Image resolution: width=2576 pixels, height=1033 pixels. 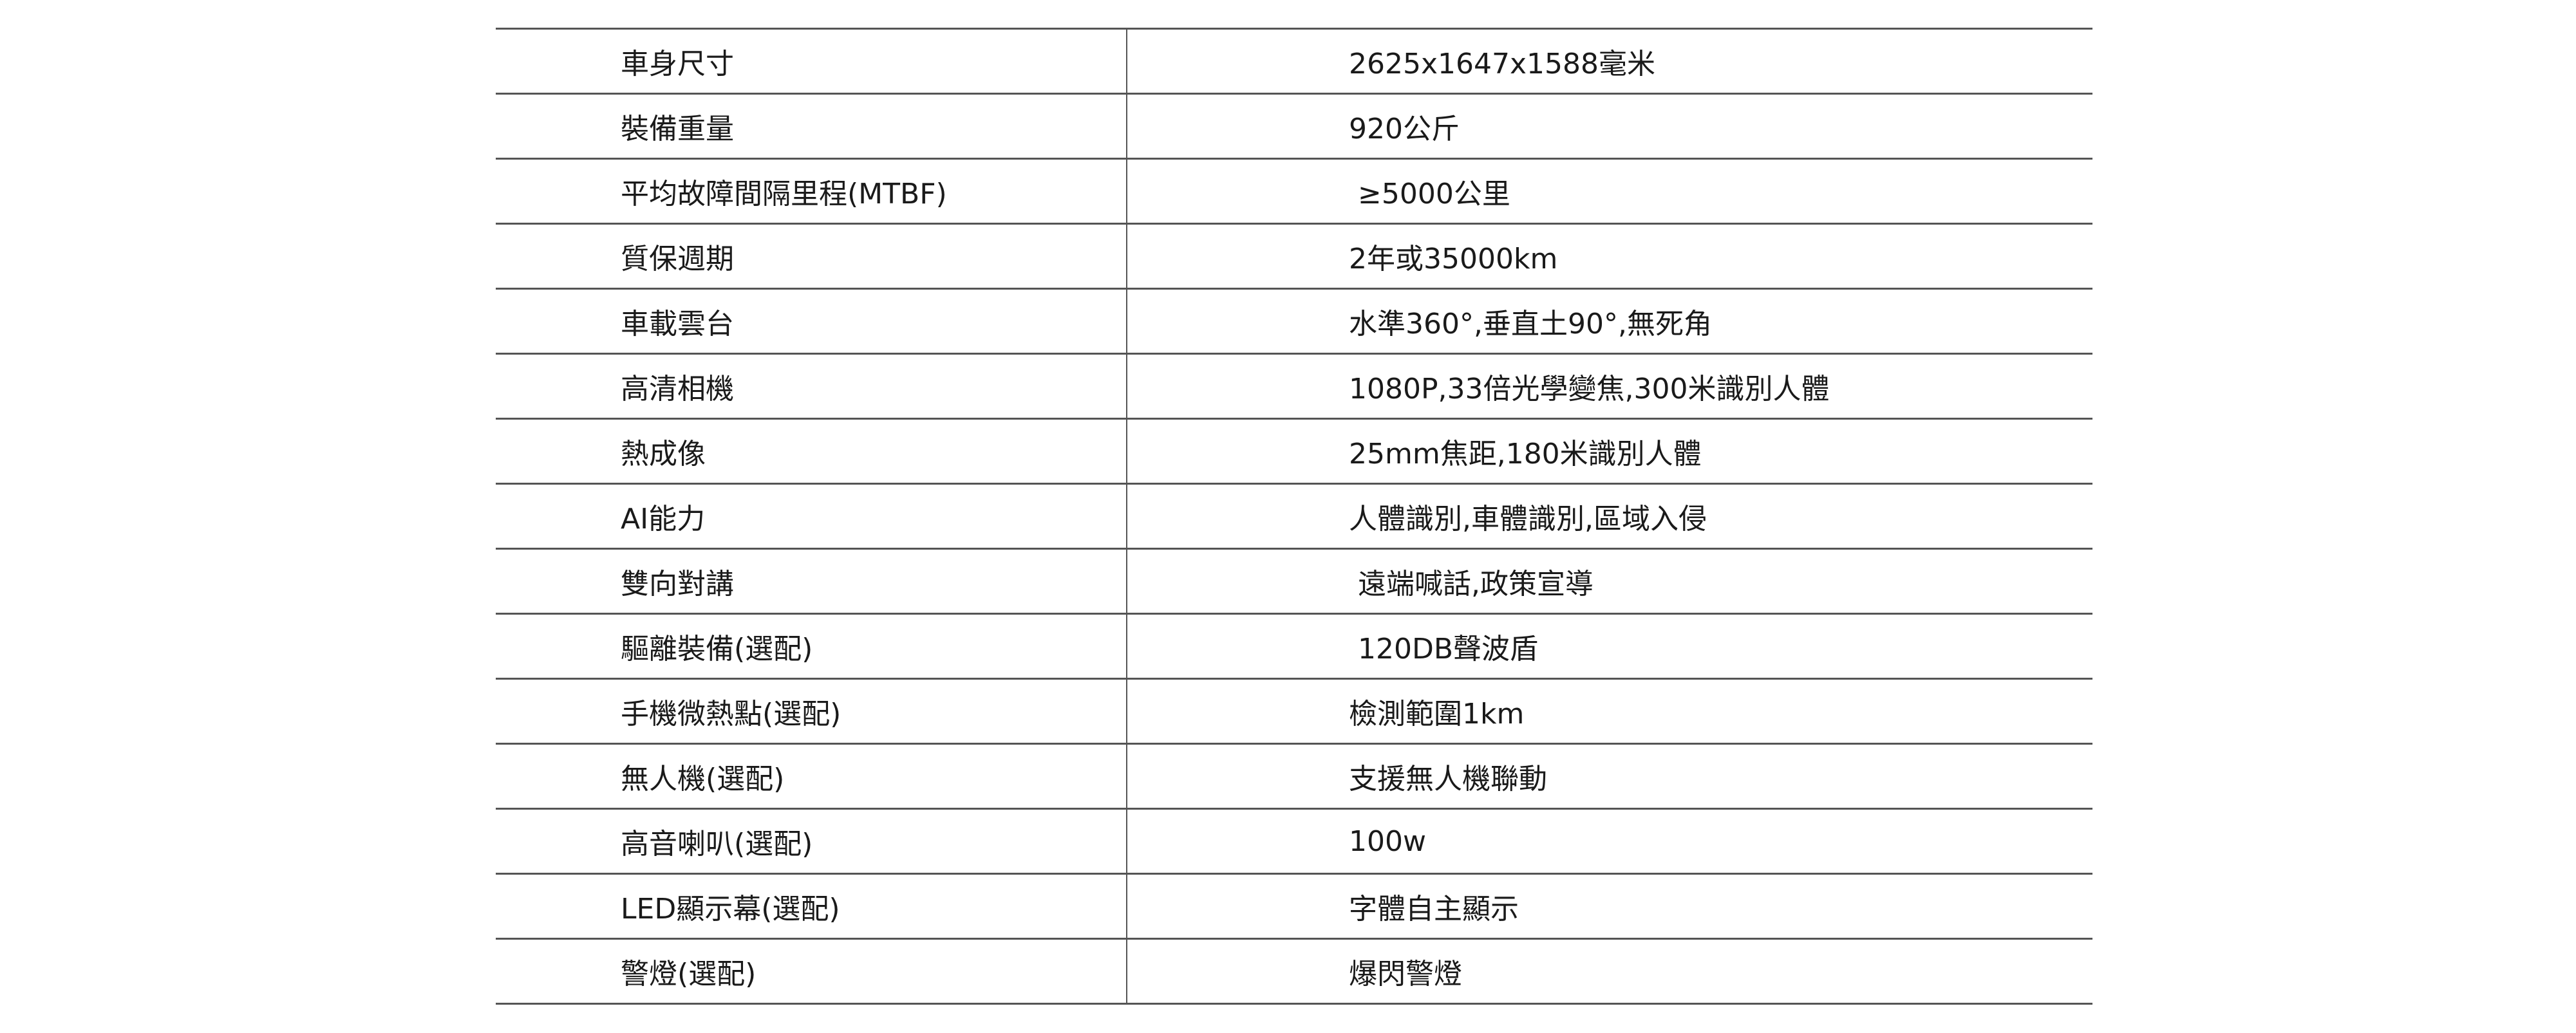 What do you see at coordinates (1609, 191) in the screenshot?
I see `spec-value: ≥5000公里` at bounding box center [1609, 191].